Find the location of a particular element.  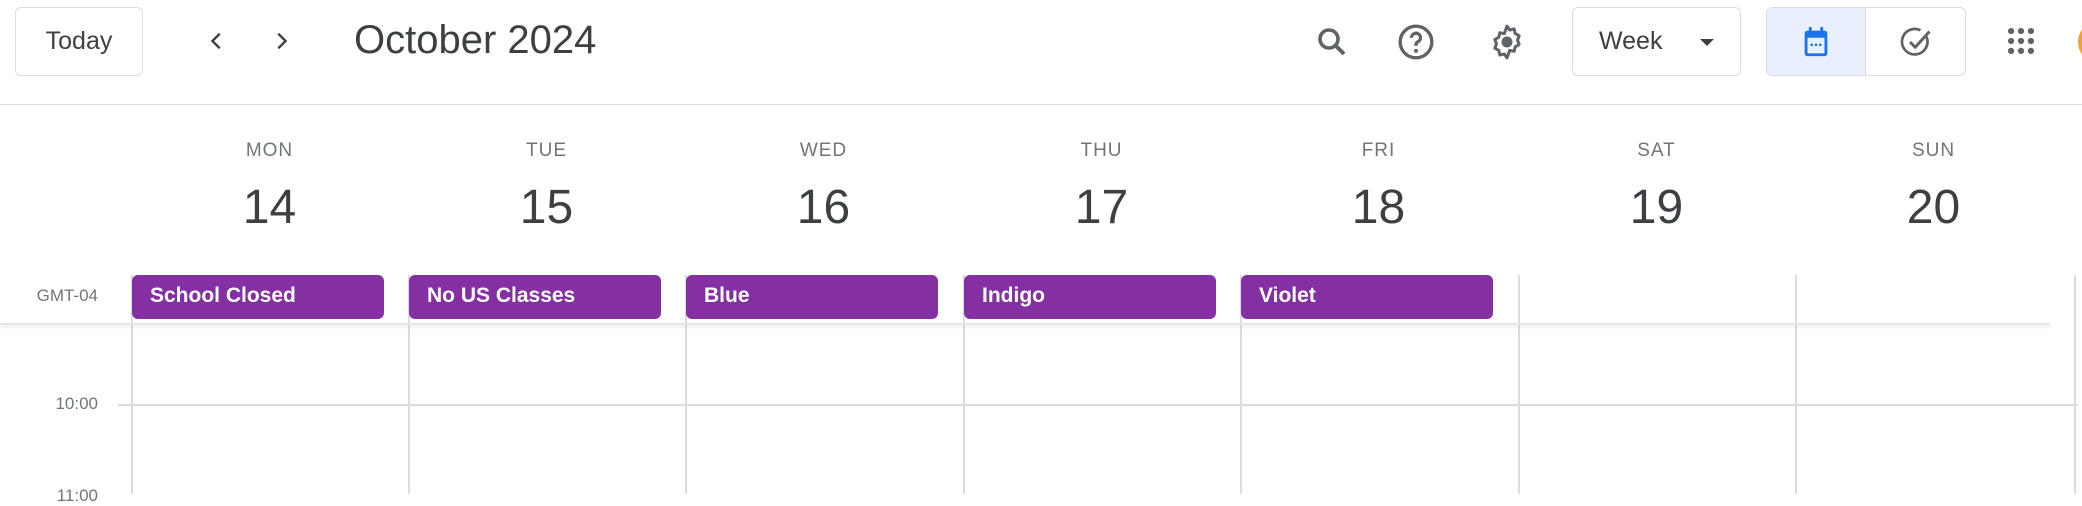

day-header-mon: MON 14 is located at coordinates (269, 187).